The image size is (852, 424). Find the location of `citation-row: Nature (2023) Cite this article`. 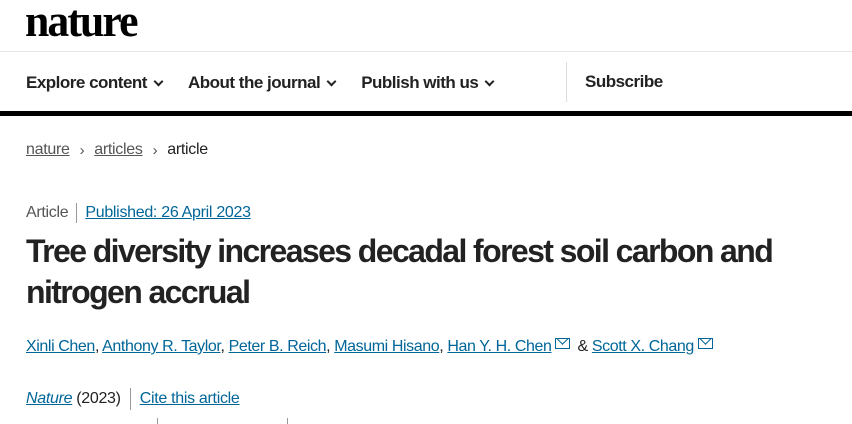

citation-row: Nature (2023) Cite this article is located at coordinates (133, 399).